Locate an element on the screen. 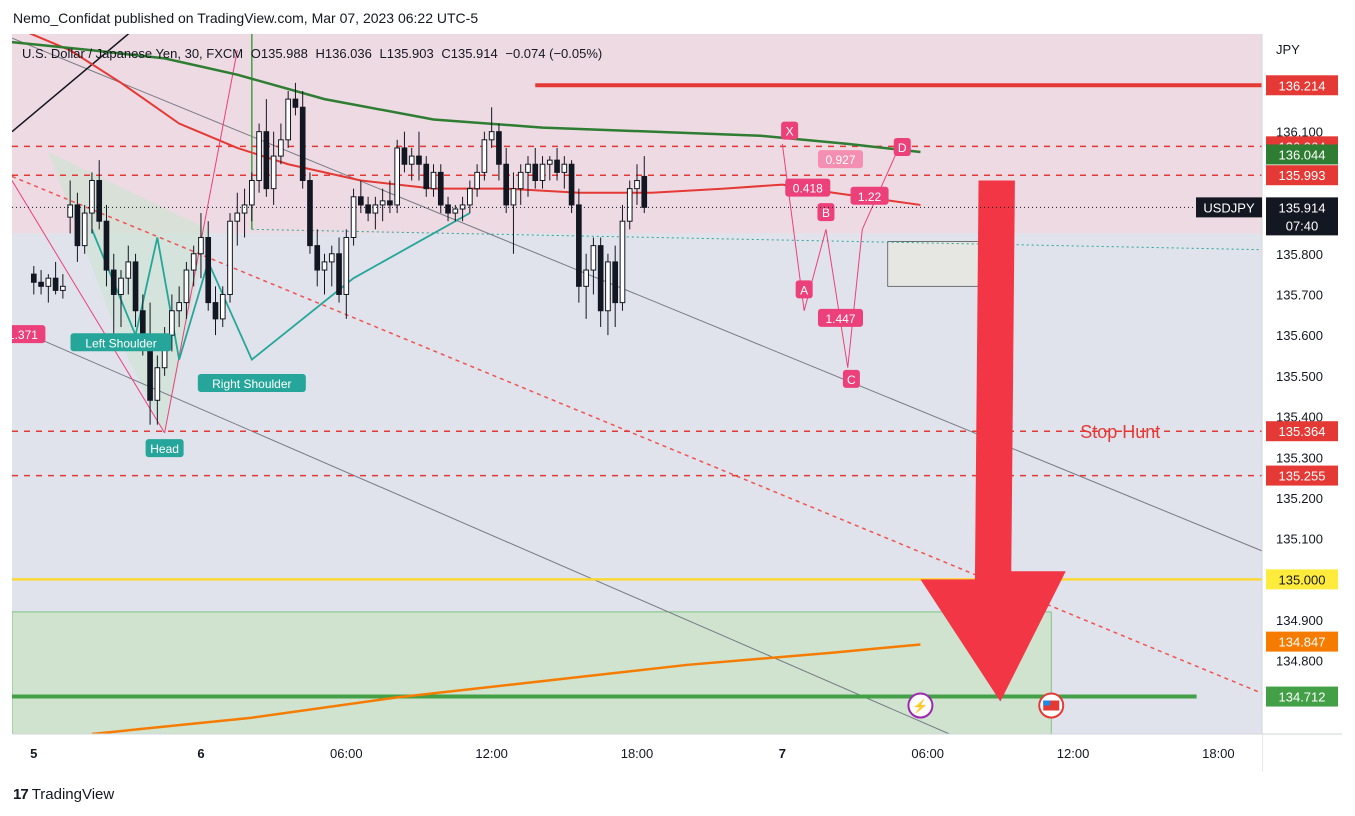  harmonic-a: A is located at coordinates (804, 289).